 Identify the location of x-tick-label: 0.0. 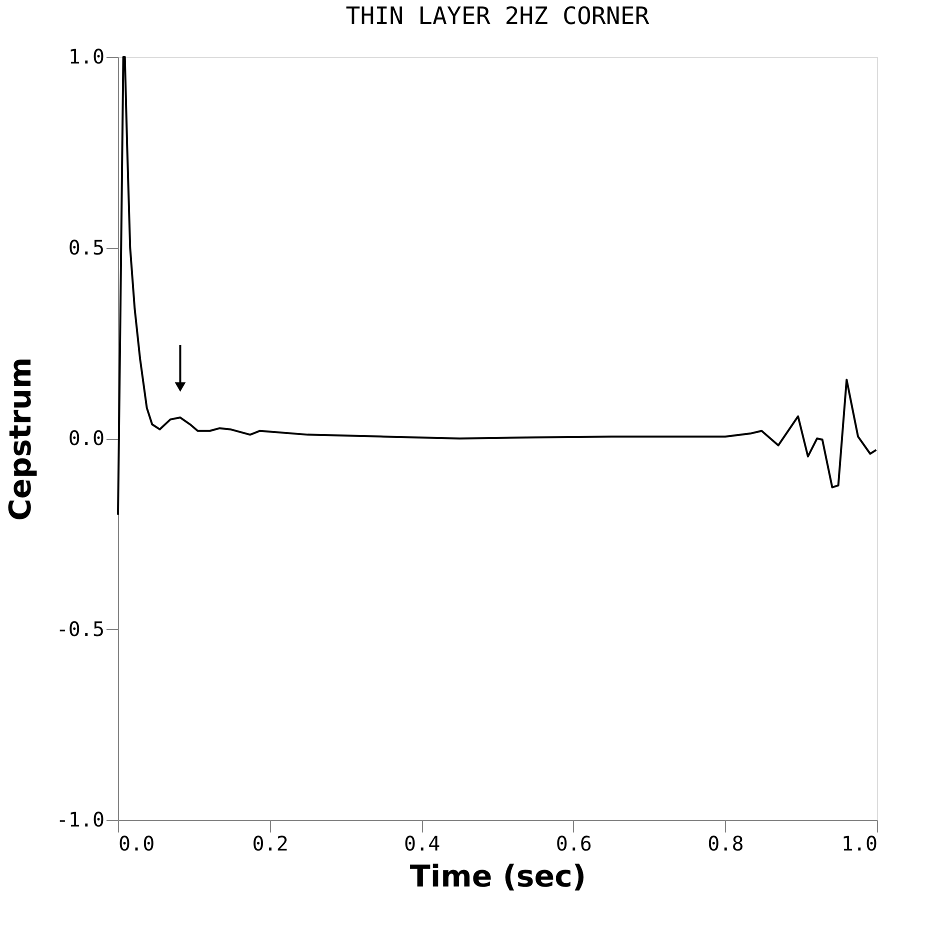
(136, 844).